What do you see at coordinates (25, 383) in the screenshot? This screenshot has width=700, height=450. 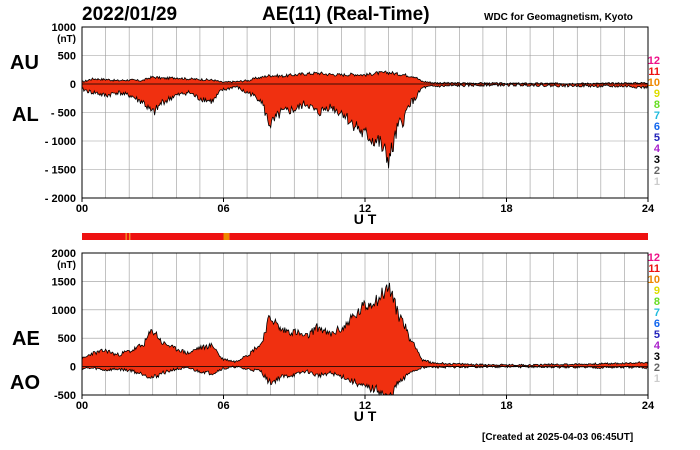 I see `ao-label: AO` at bounding box center [25, 383].